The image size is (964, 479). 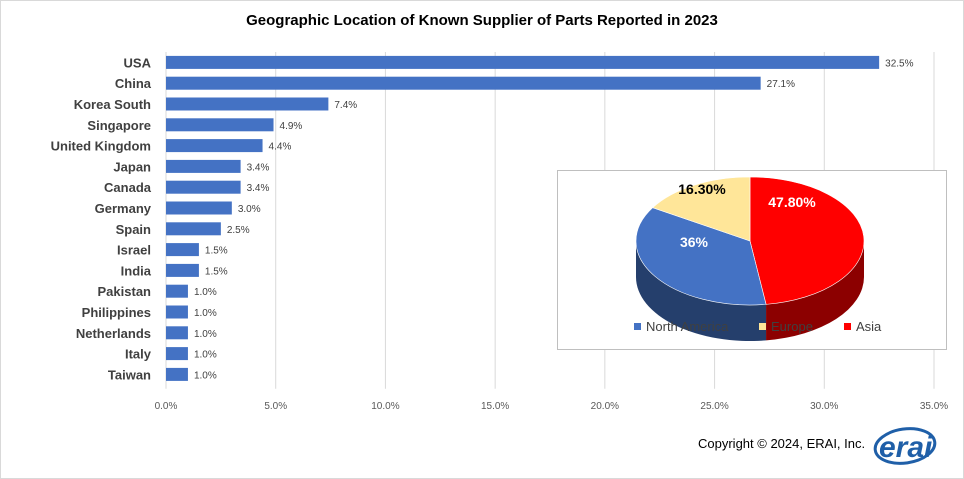 What do you see at coordinates (132, 166) in the screenshot?
I see `category-label: Japan` at bounding box center [132, 166].